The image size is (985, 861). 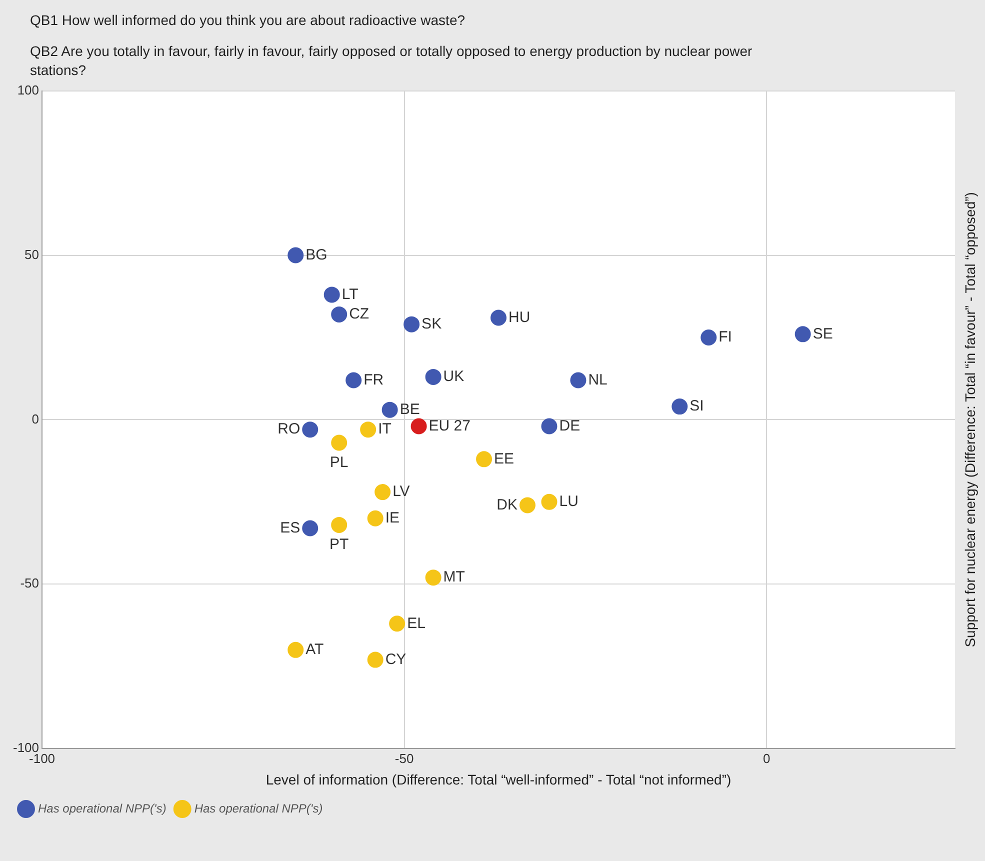 I want to click on annotation: NL, so click(x=598, y=379).